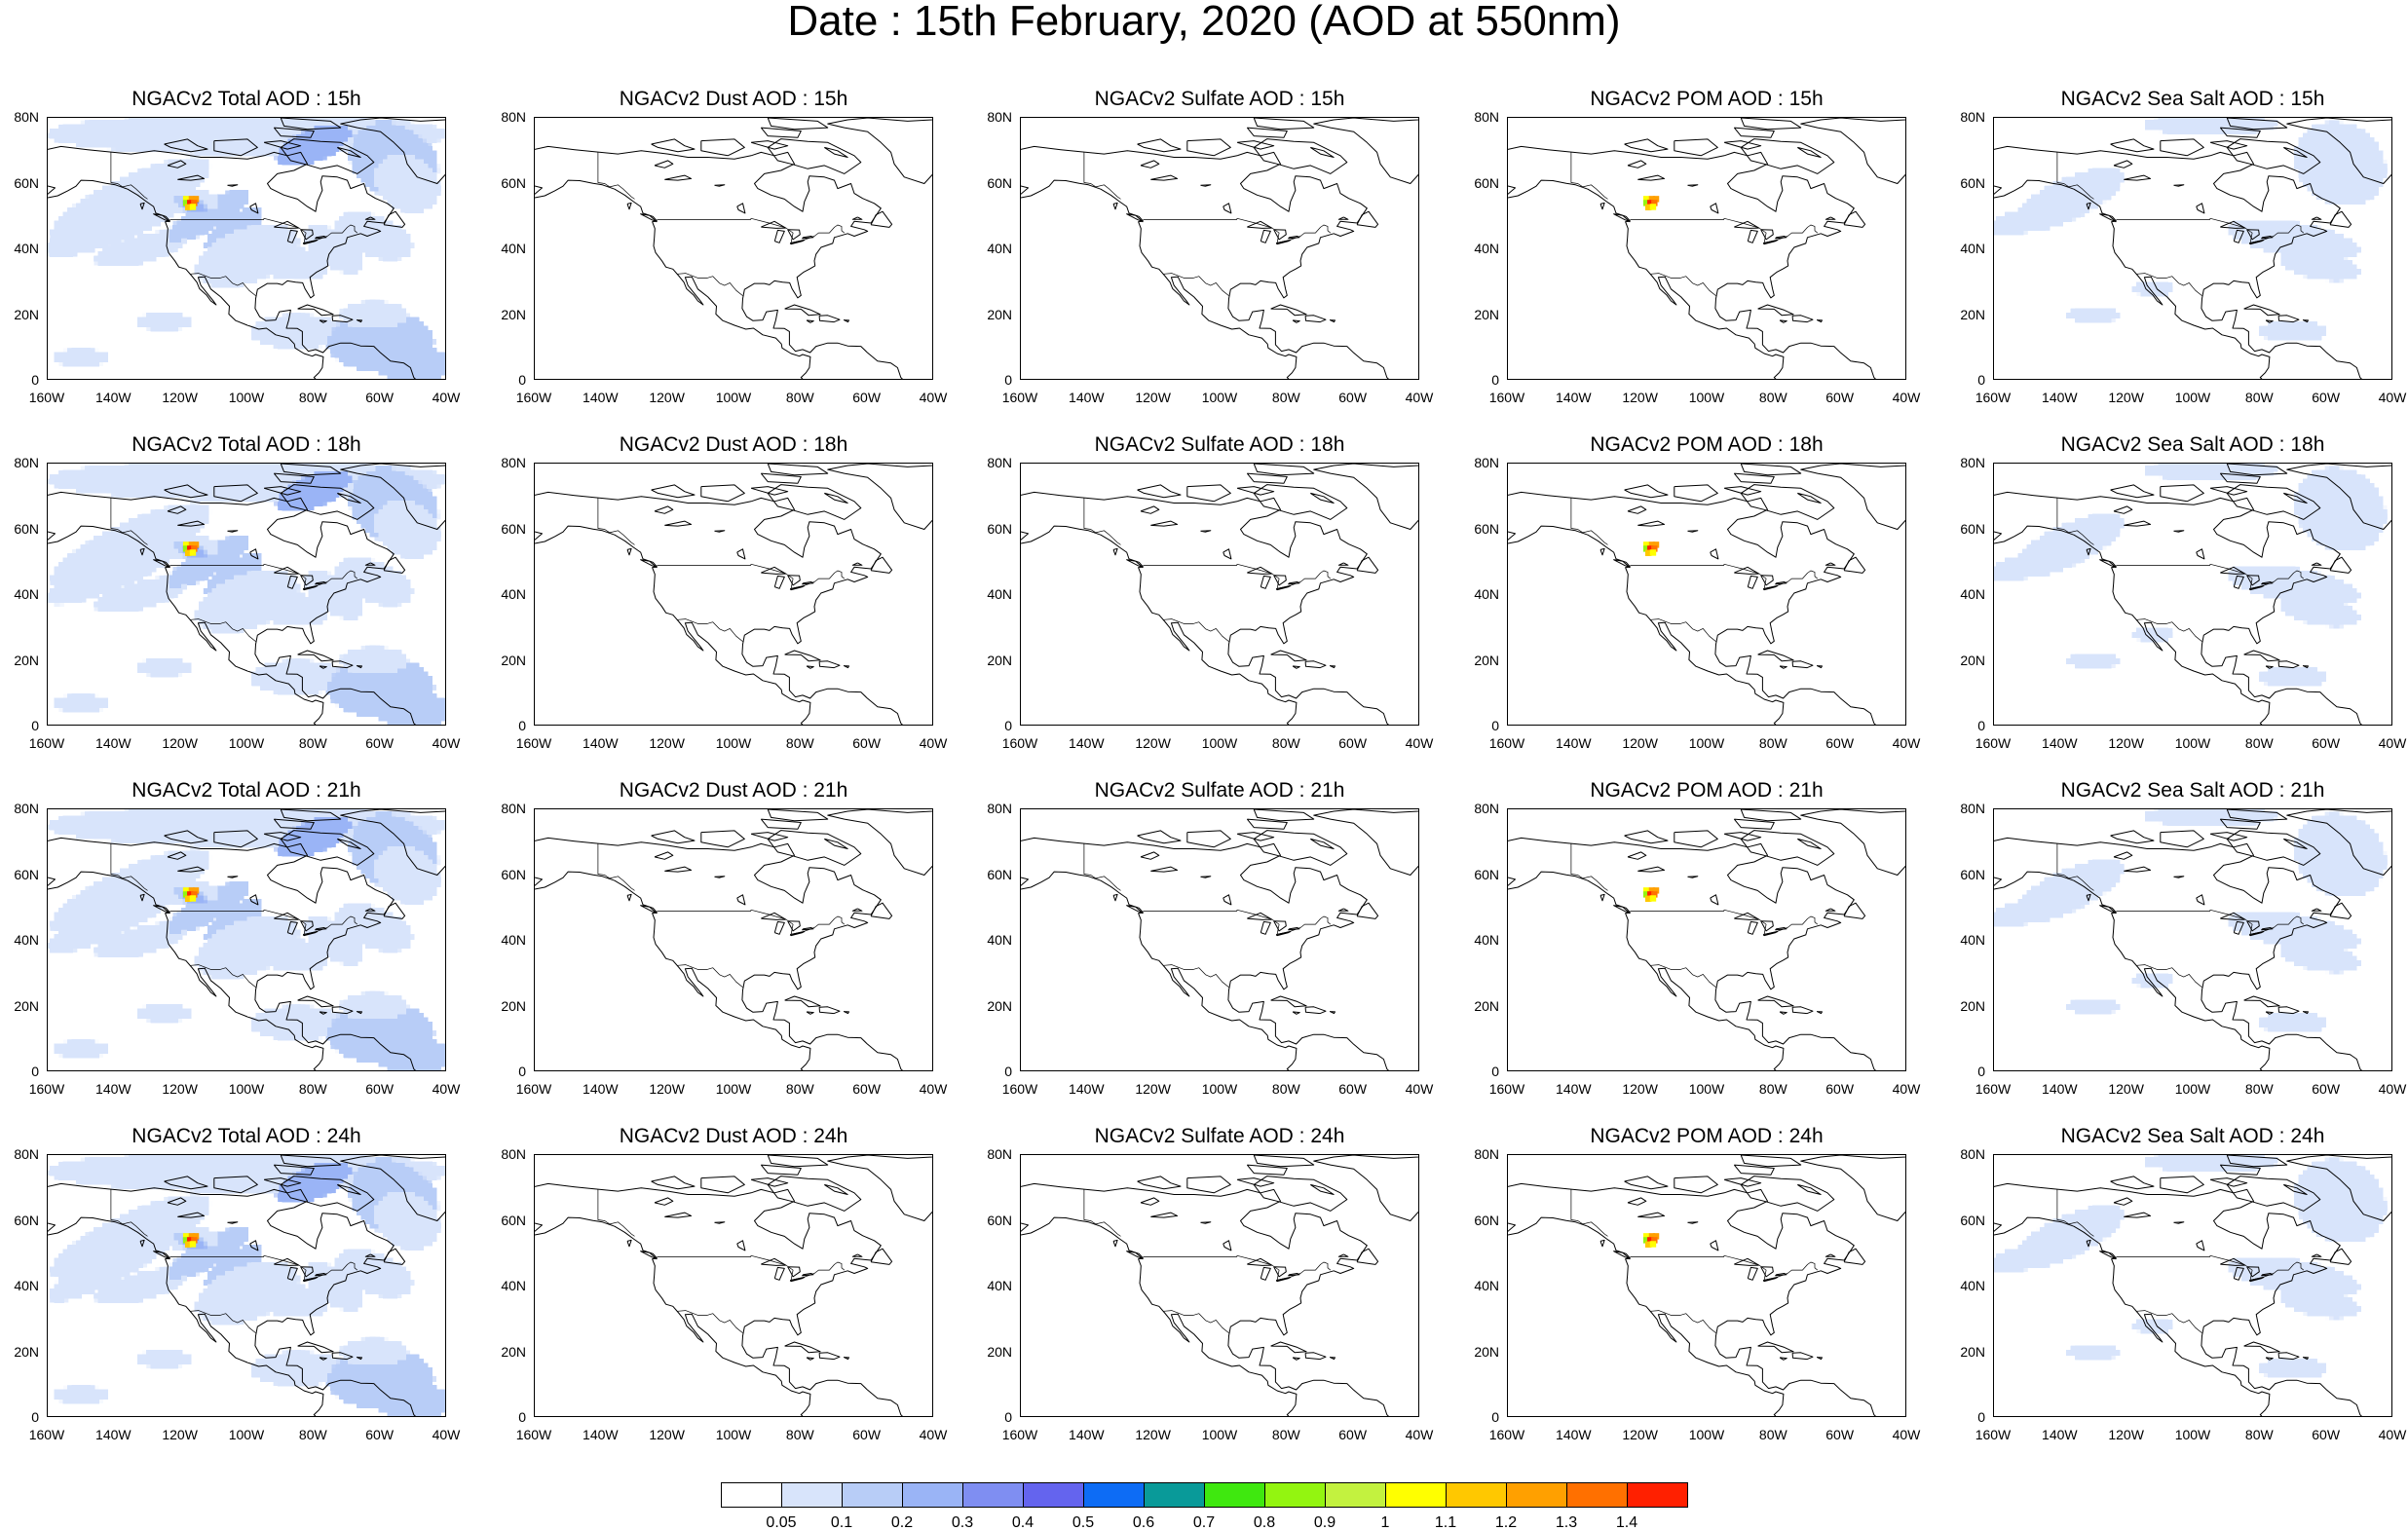 Image resolution: width=2408 pixels, height=1531 pixels. I want to click on coastlines, so click(733, 1285).